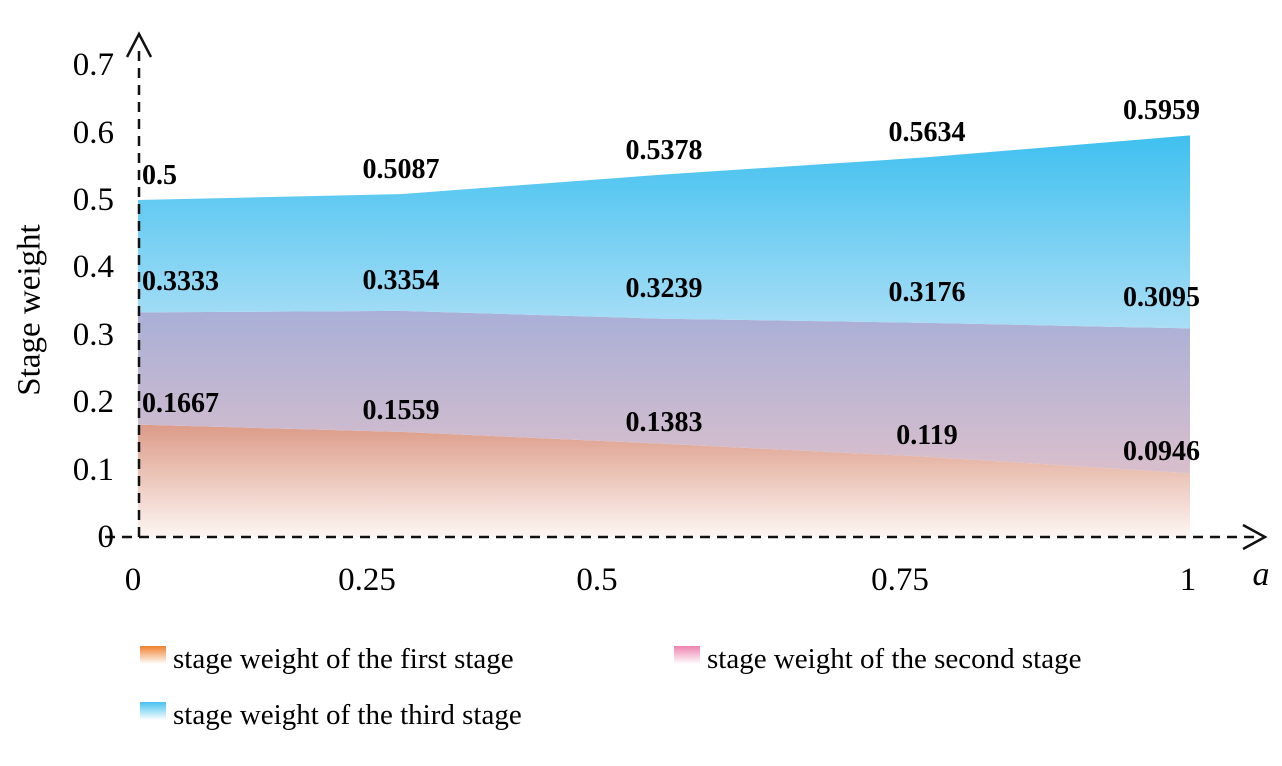 This screenshot has height=766, width=1282. Describe the element at coordinates (664, 288) in the screenshot. I see `data-label: 0.3239` at that location.